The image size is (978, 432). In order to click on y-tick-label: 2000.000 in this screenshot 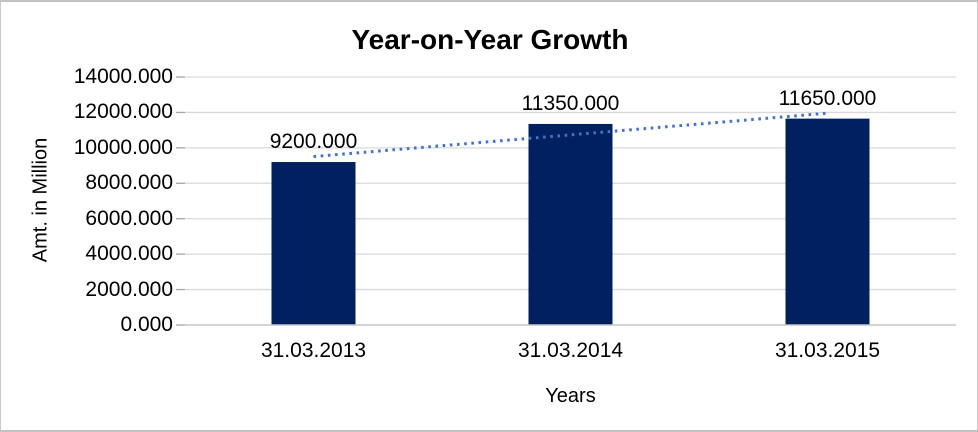, I will do `click(129, 289)`.